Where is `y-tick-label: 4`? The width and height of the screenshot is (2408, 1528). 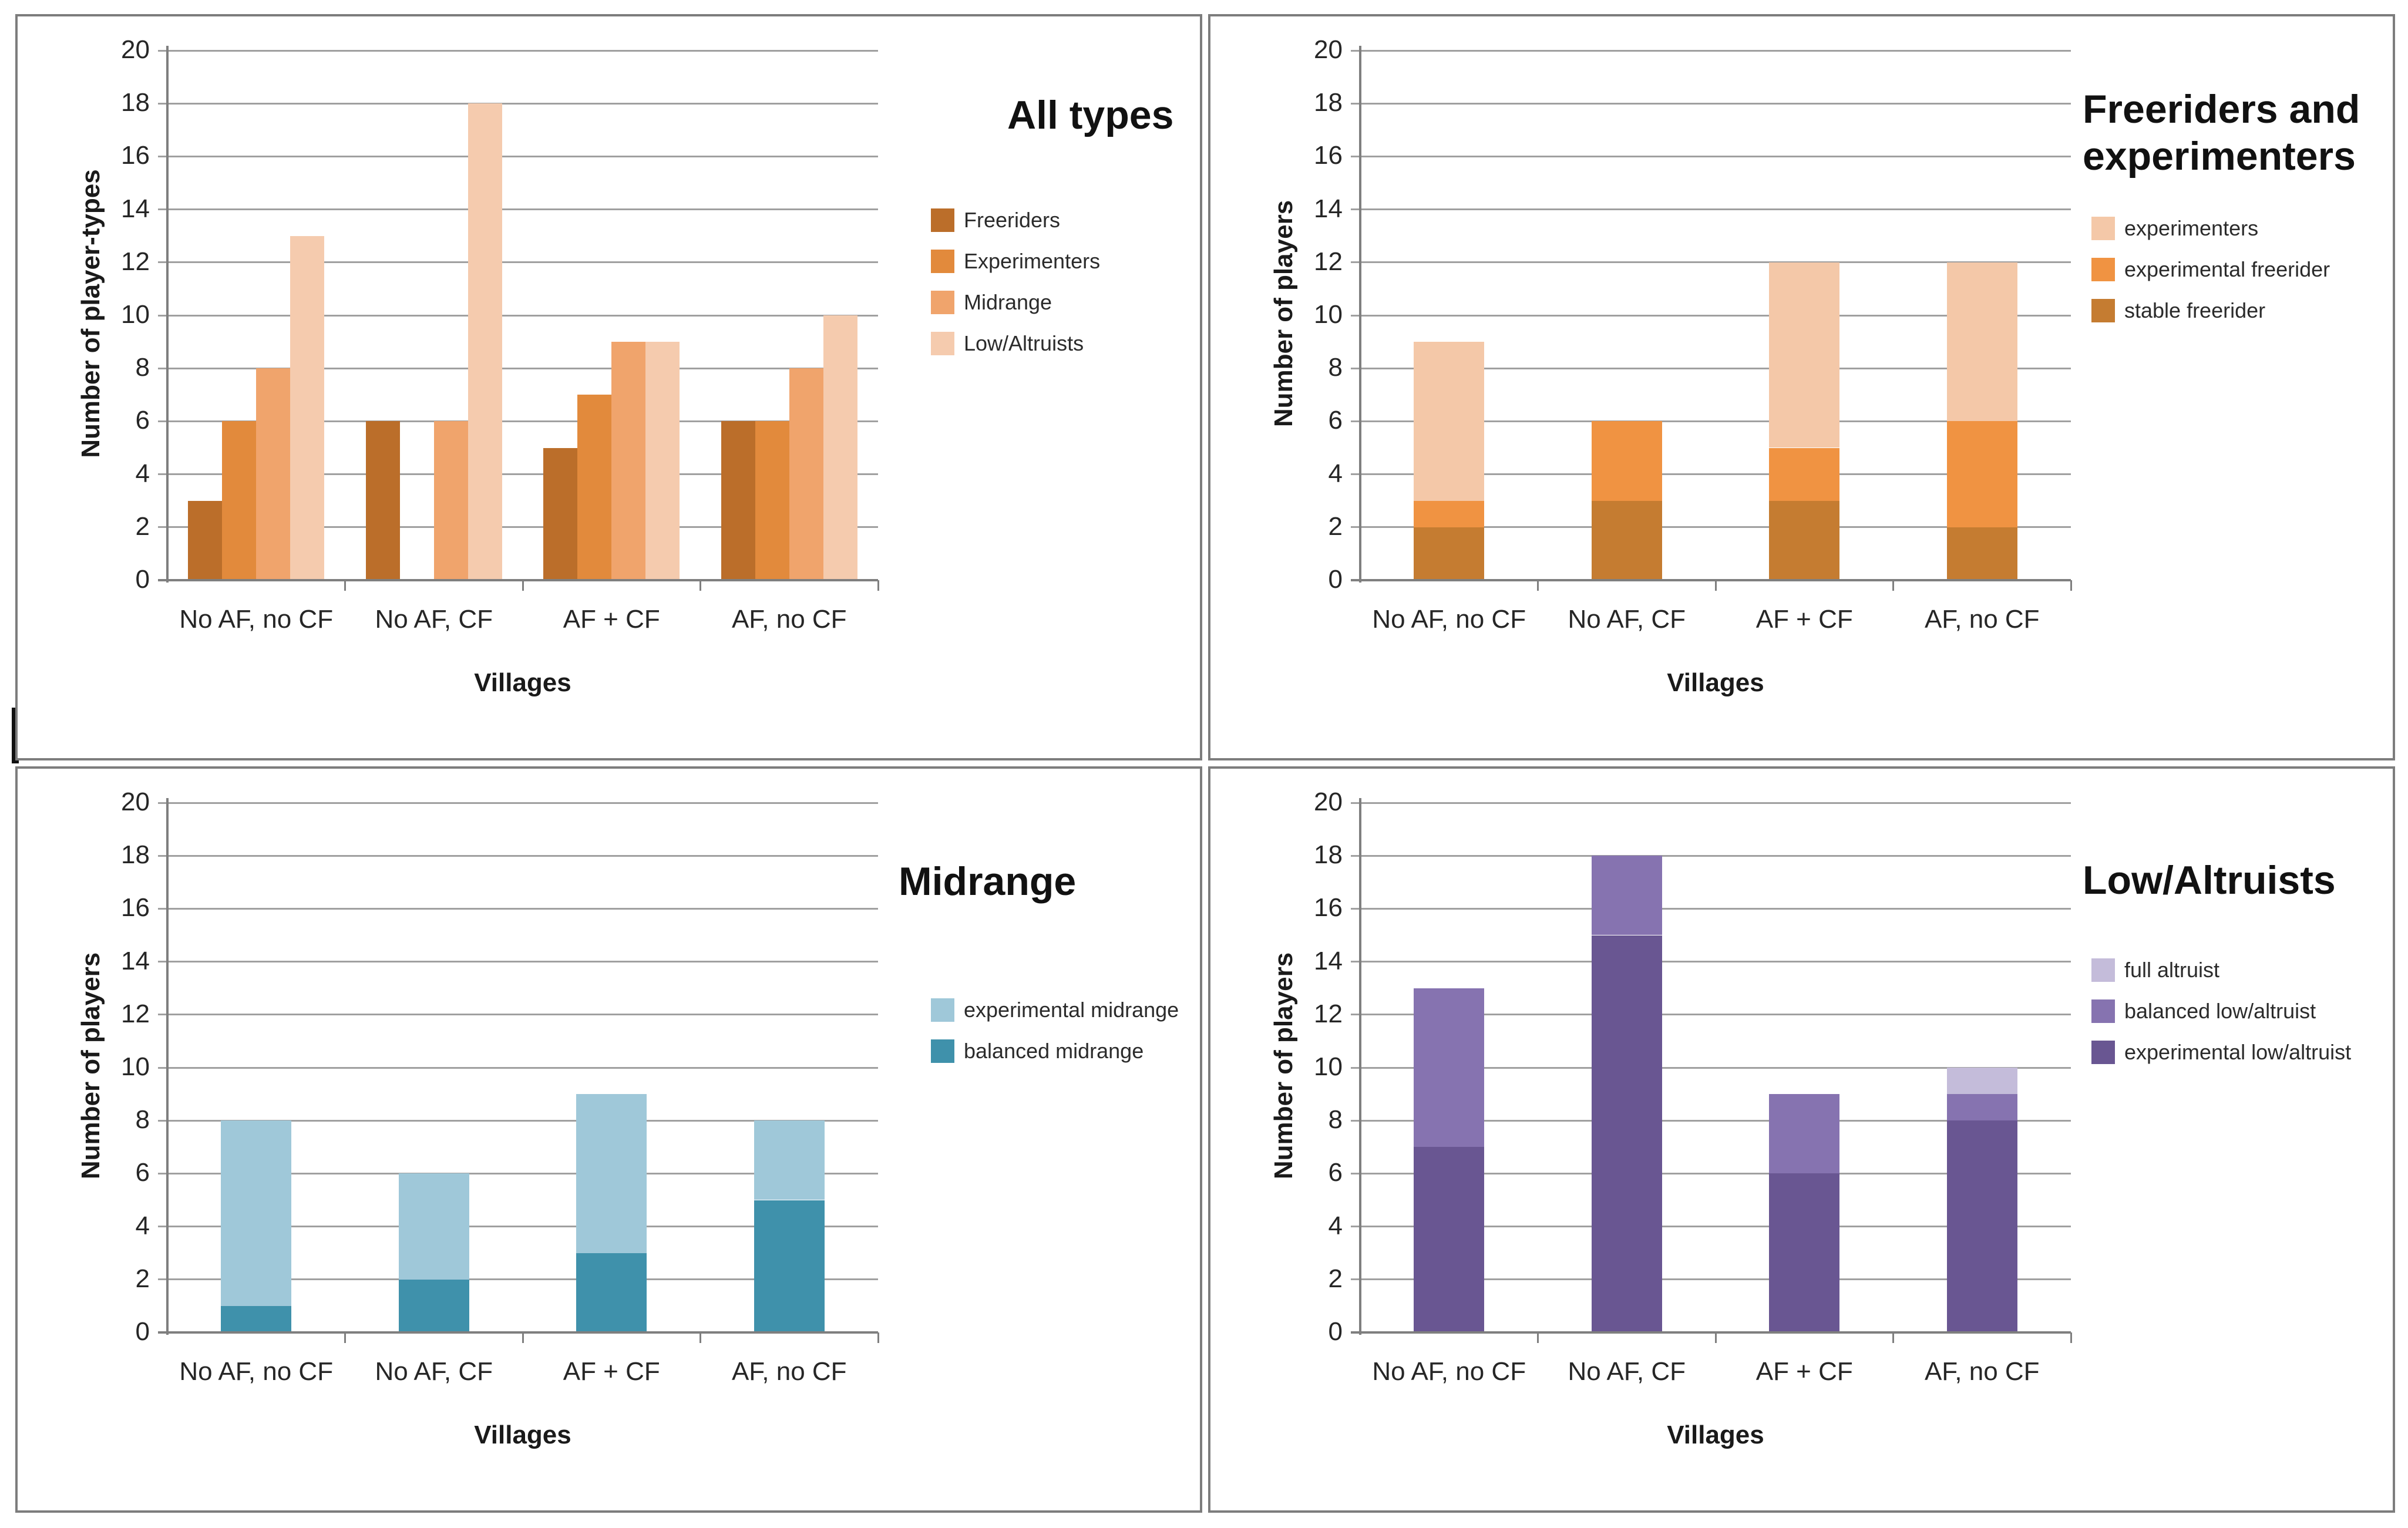
y-tick-label: 4 is located at coordinates (1335, 1225).